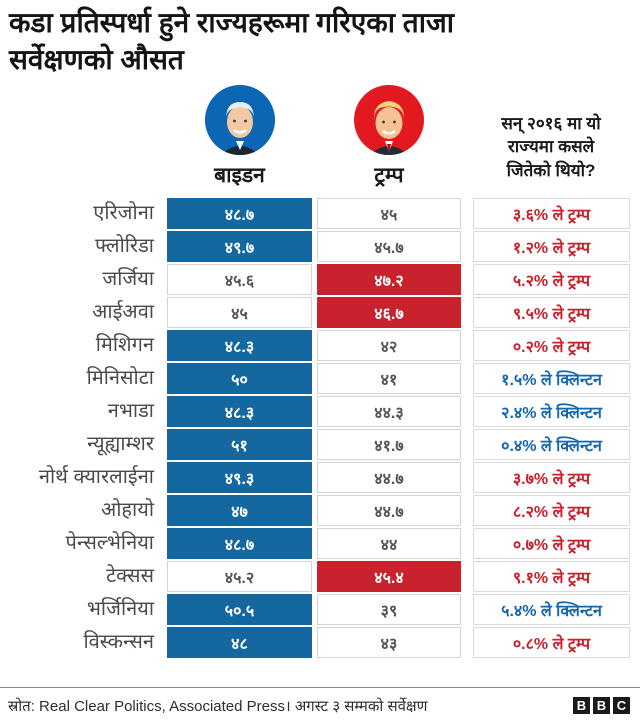 Image resolution: width=640 pixels, height=721 pixels. I want to click on state-label: भर्जिनिया, so click(120, 609).